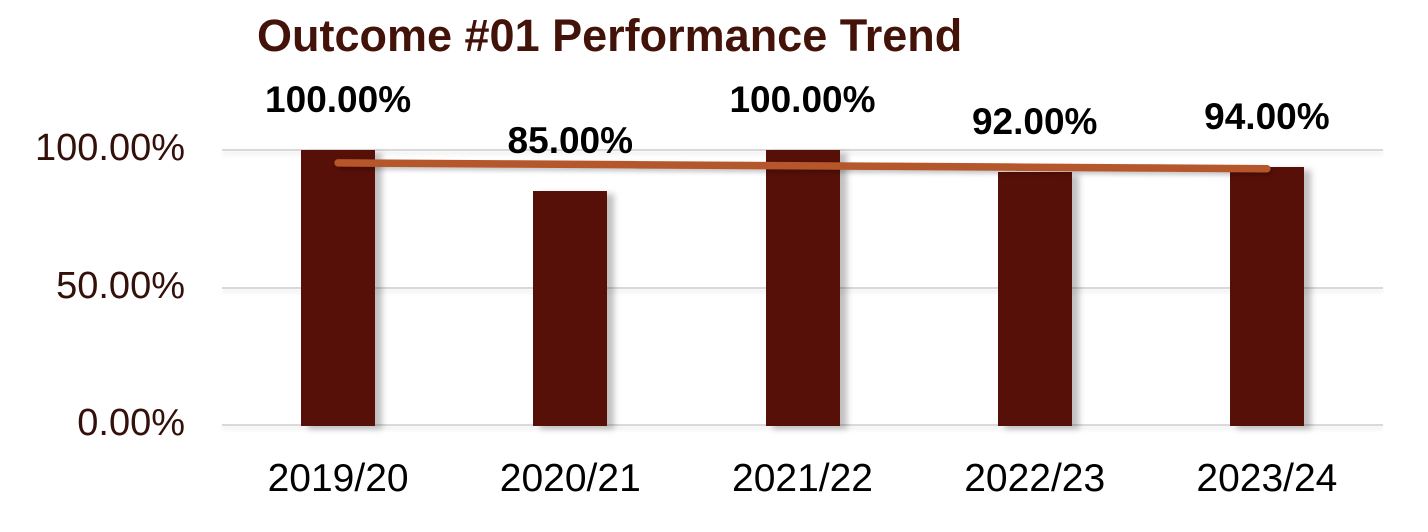  Describe the element at coordinates (338, 478) in the screenshot. I see `x-axis-tick-label: 2019/20` at that location.